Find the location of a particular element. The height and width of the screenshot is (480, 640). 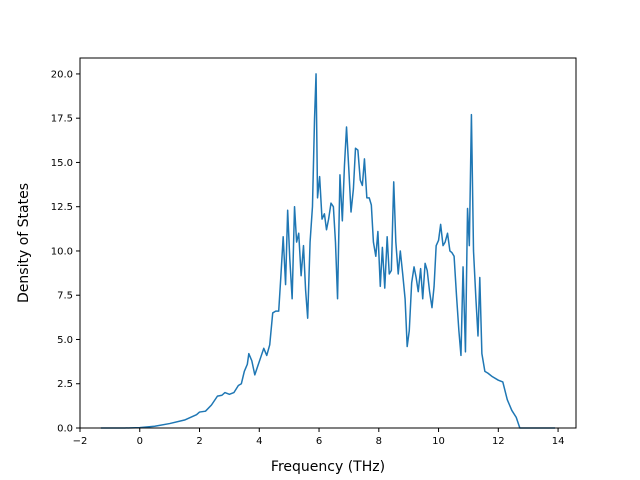

y-tick-label: 5.0 is located at coordinates (65, 340).